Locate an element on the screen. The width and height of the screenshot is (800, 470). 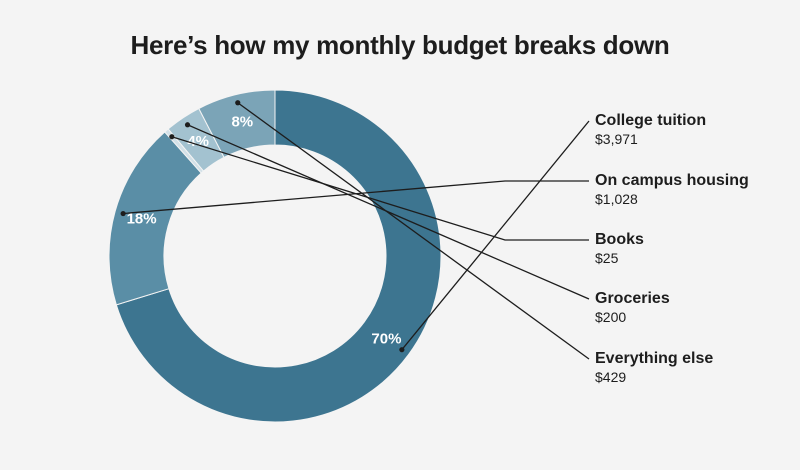
slice-name-everything-else: Everything else is located at coordinates (654, 358).